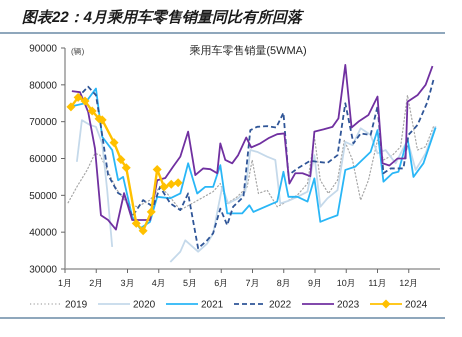  Describe the element at coordinates (96, 283) in the screenshot. I see `x-tick-label: 2月` at that location.